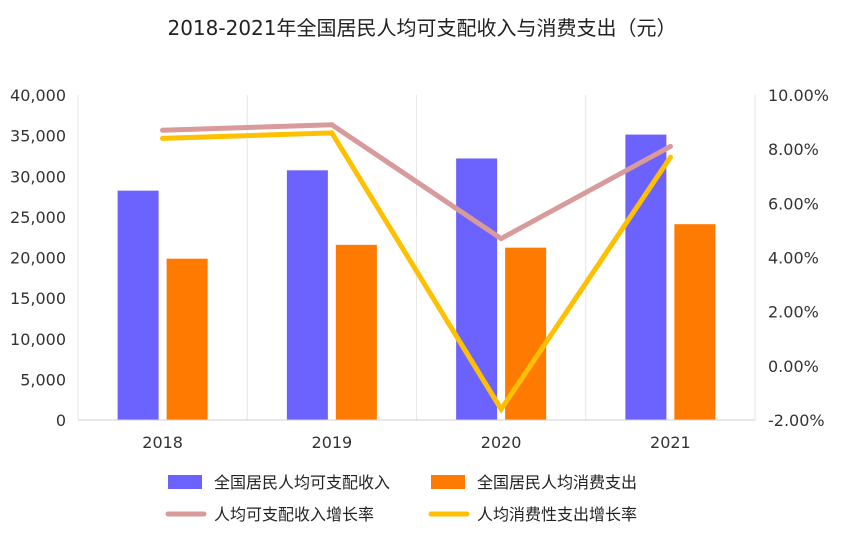 The image size is (844, 535). I want to click on point-income-growth-2020, so click(501, 239).